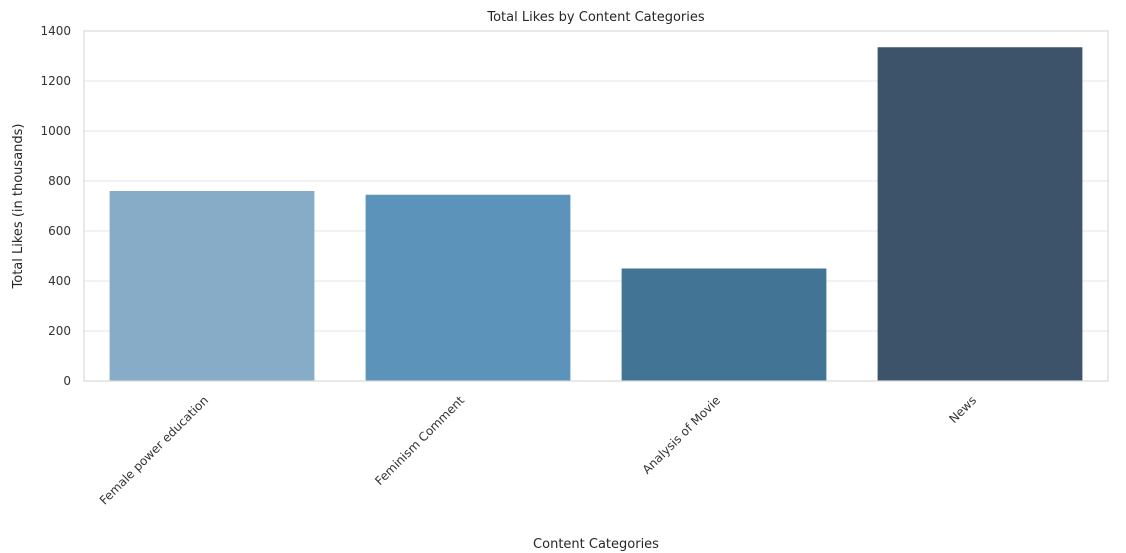 Image resolution: width=1126 pixels, height=553 pixels. I want to click on y-tick-label: 1400, so click(55, 31).